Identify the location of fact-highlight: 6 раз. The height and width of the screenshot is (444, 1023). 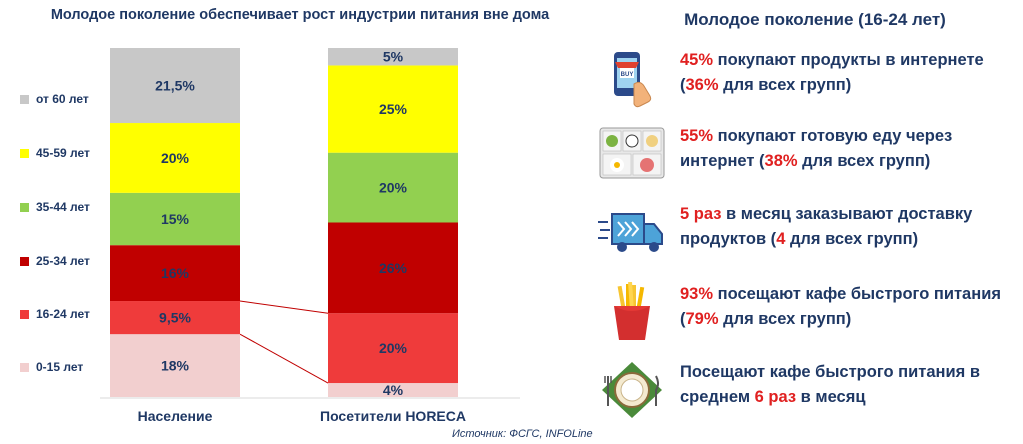
(775, 397).